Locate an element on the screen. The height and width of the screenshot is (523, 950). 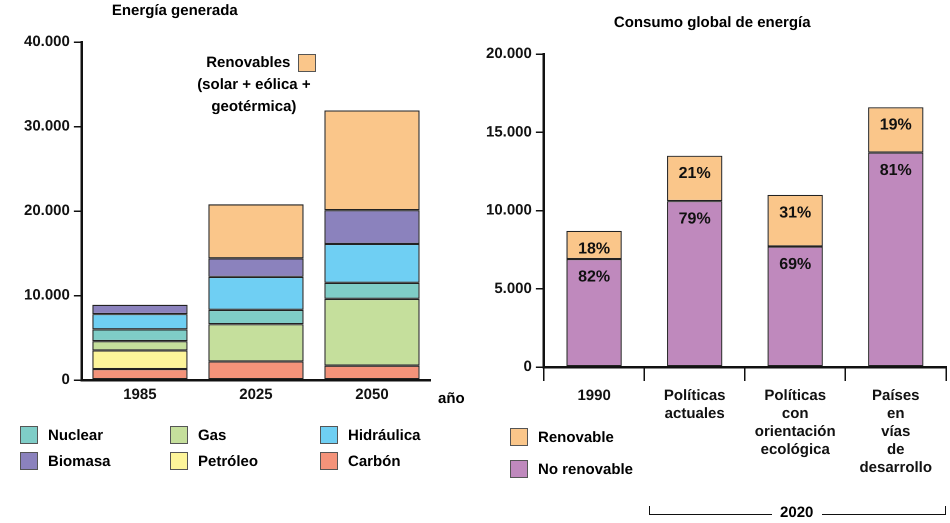
legend-label: Biomasa is located at coordinates (79, 461).